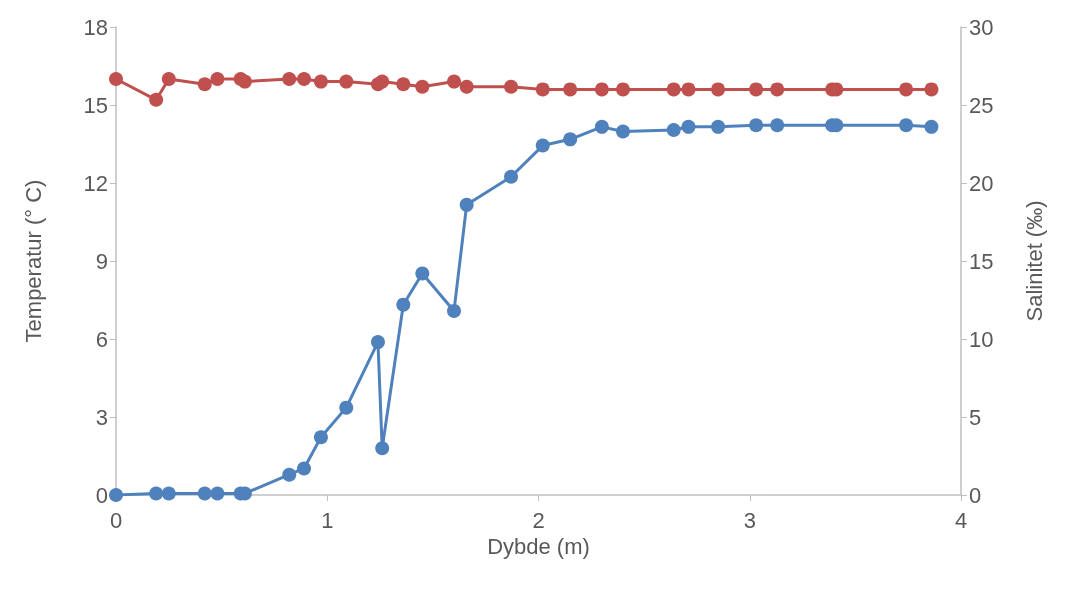 The height and width of the screenshot is (598, 1073). I want to click on y2-tick-label: 15, so click(981, 261).